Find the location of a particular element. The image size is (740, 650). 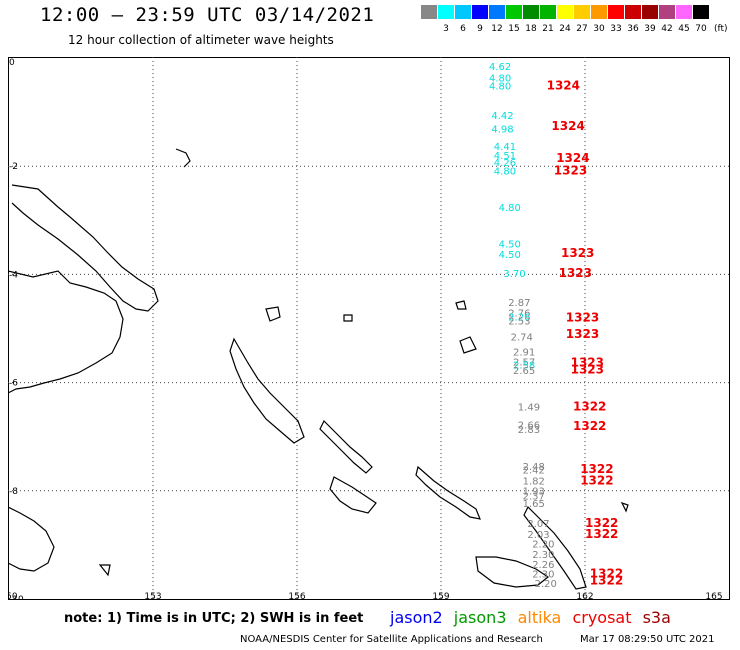

longitude-tick-label: 153 is located at coordinates (152, 596).